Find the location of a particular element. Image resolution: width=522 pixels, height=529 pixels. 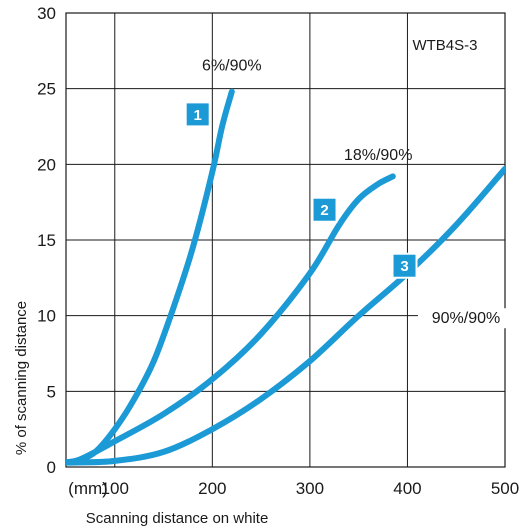

y-tick-label: 0 is located at coordinates (51, 467).